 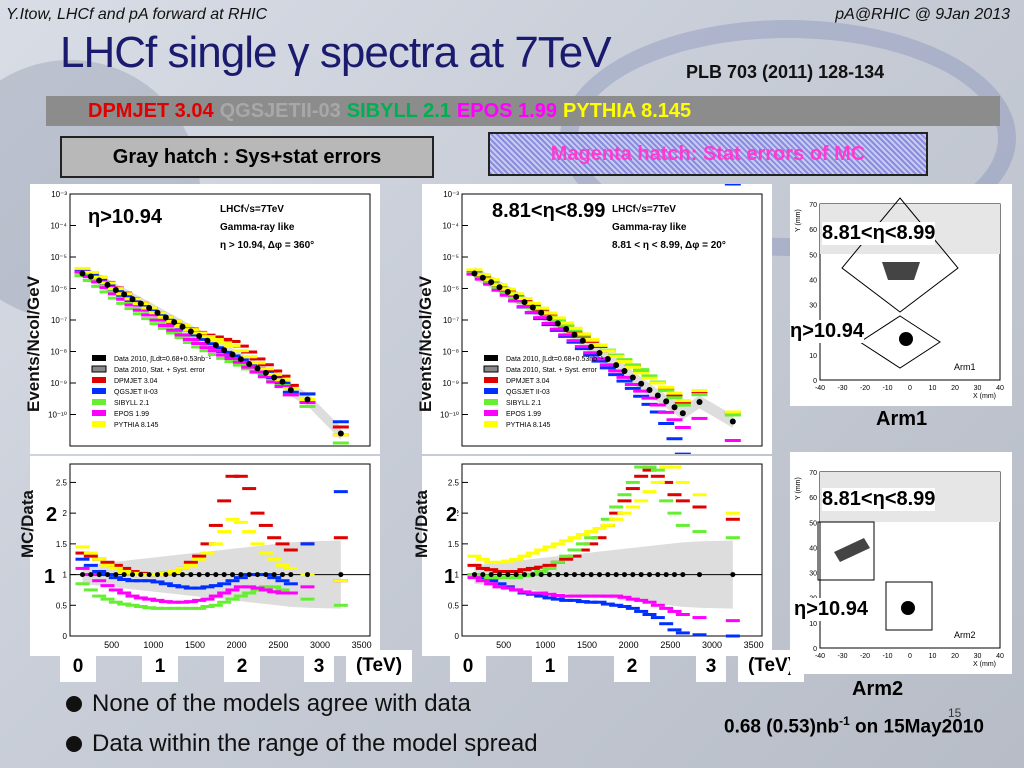 I want to click on magenta-hatch-note: Magenta hatch: Stat errors of MC, so click(x=708, y=154).